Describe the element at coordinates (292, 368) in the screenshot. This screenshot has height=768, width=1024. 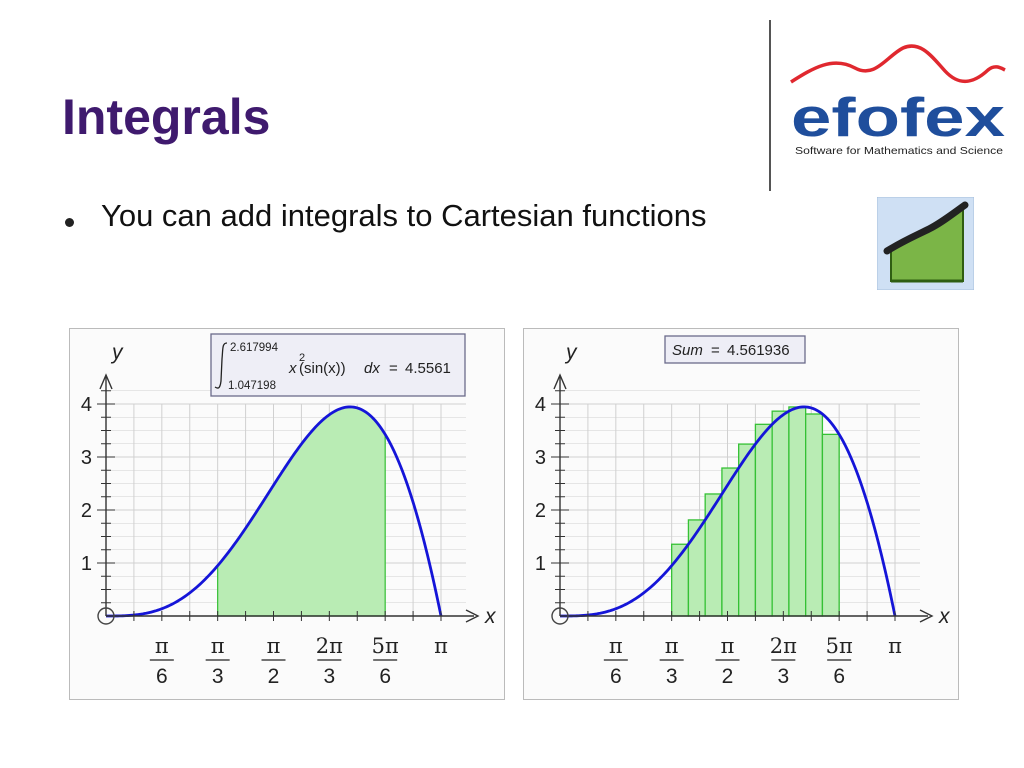
I see `integrand-variable: x` at that location.